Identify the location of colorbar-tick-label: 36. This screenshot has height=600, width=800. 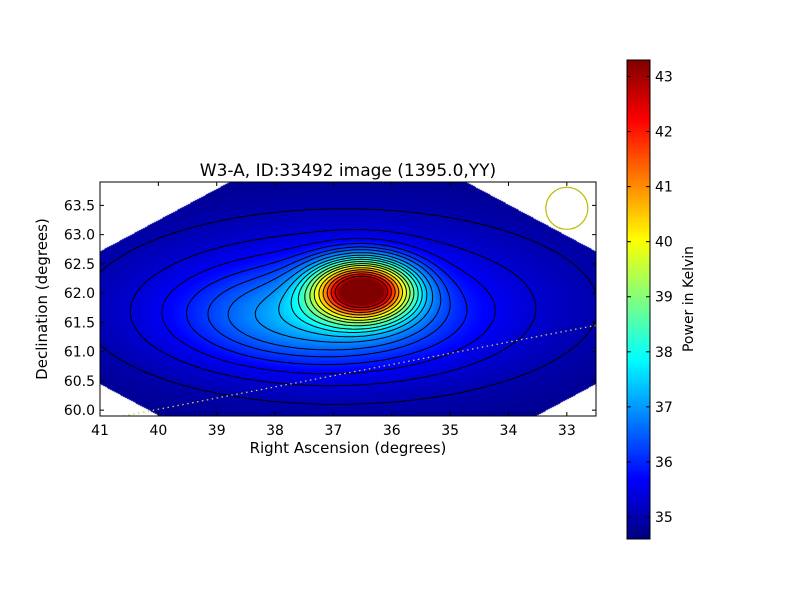
(664, 463).